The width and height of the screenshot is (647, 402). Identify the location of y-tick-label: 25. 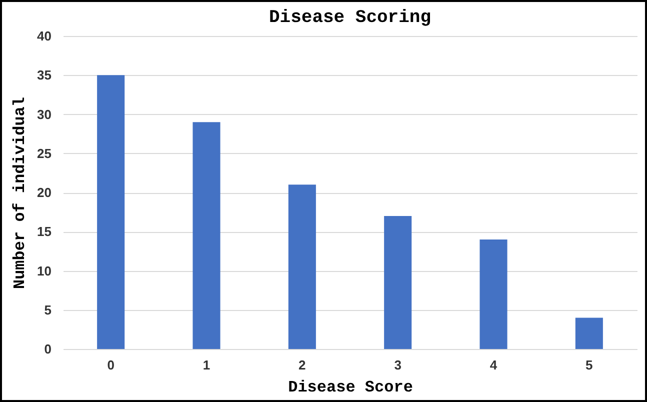
(44, 153).